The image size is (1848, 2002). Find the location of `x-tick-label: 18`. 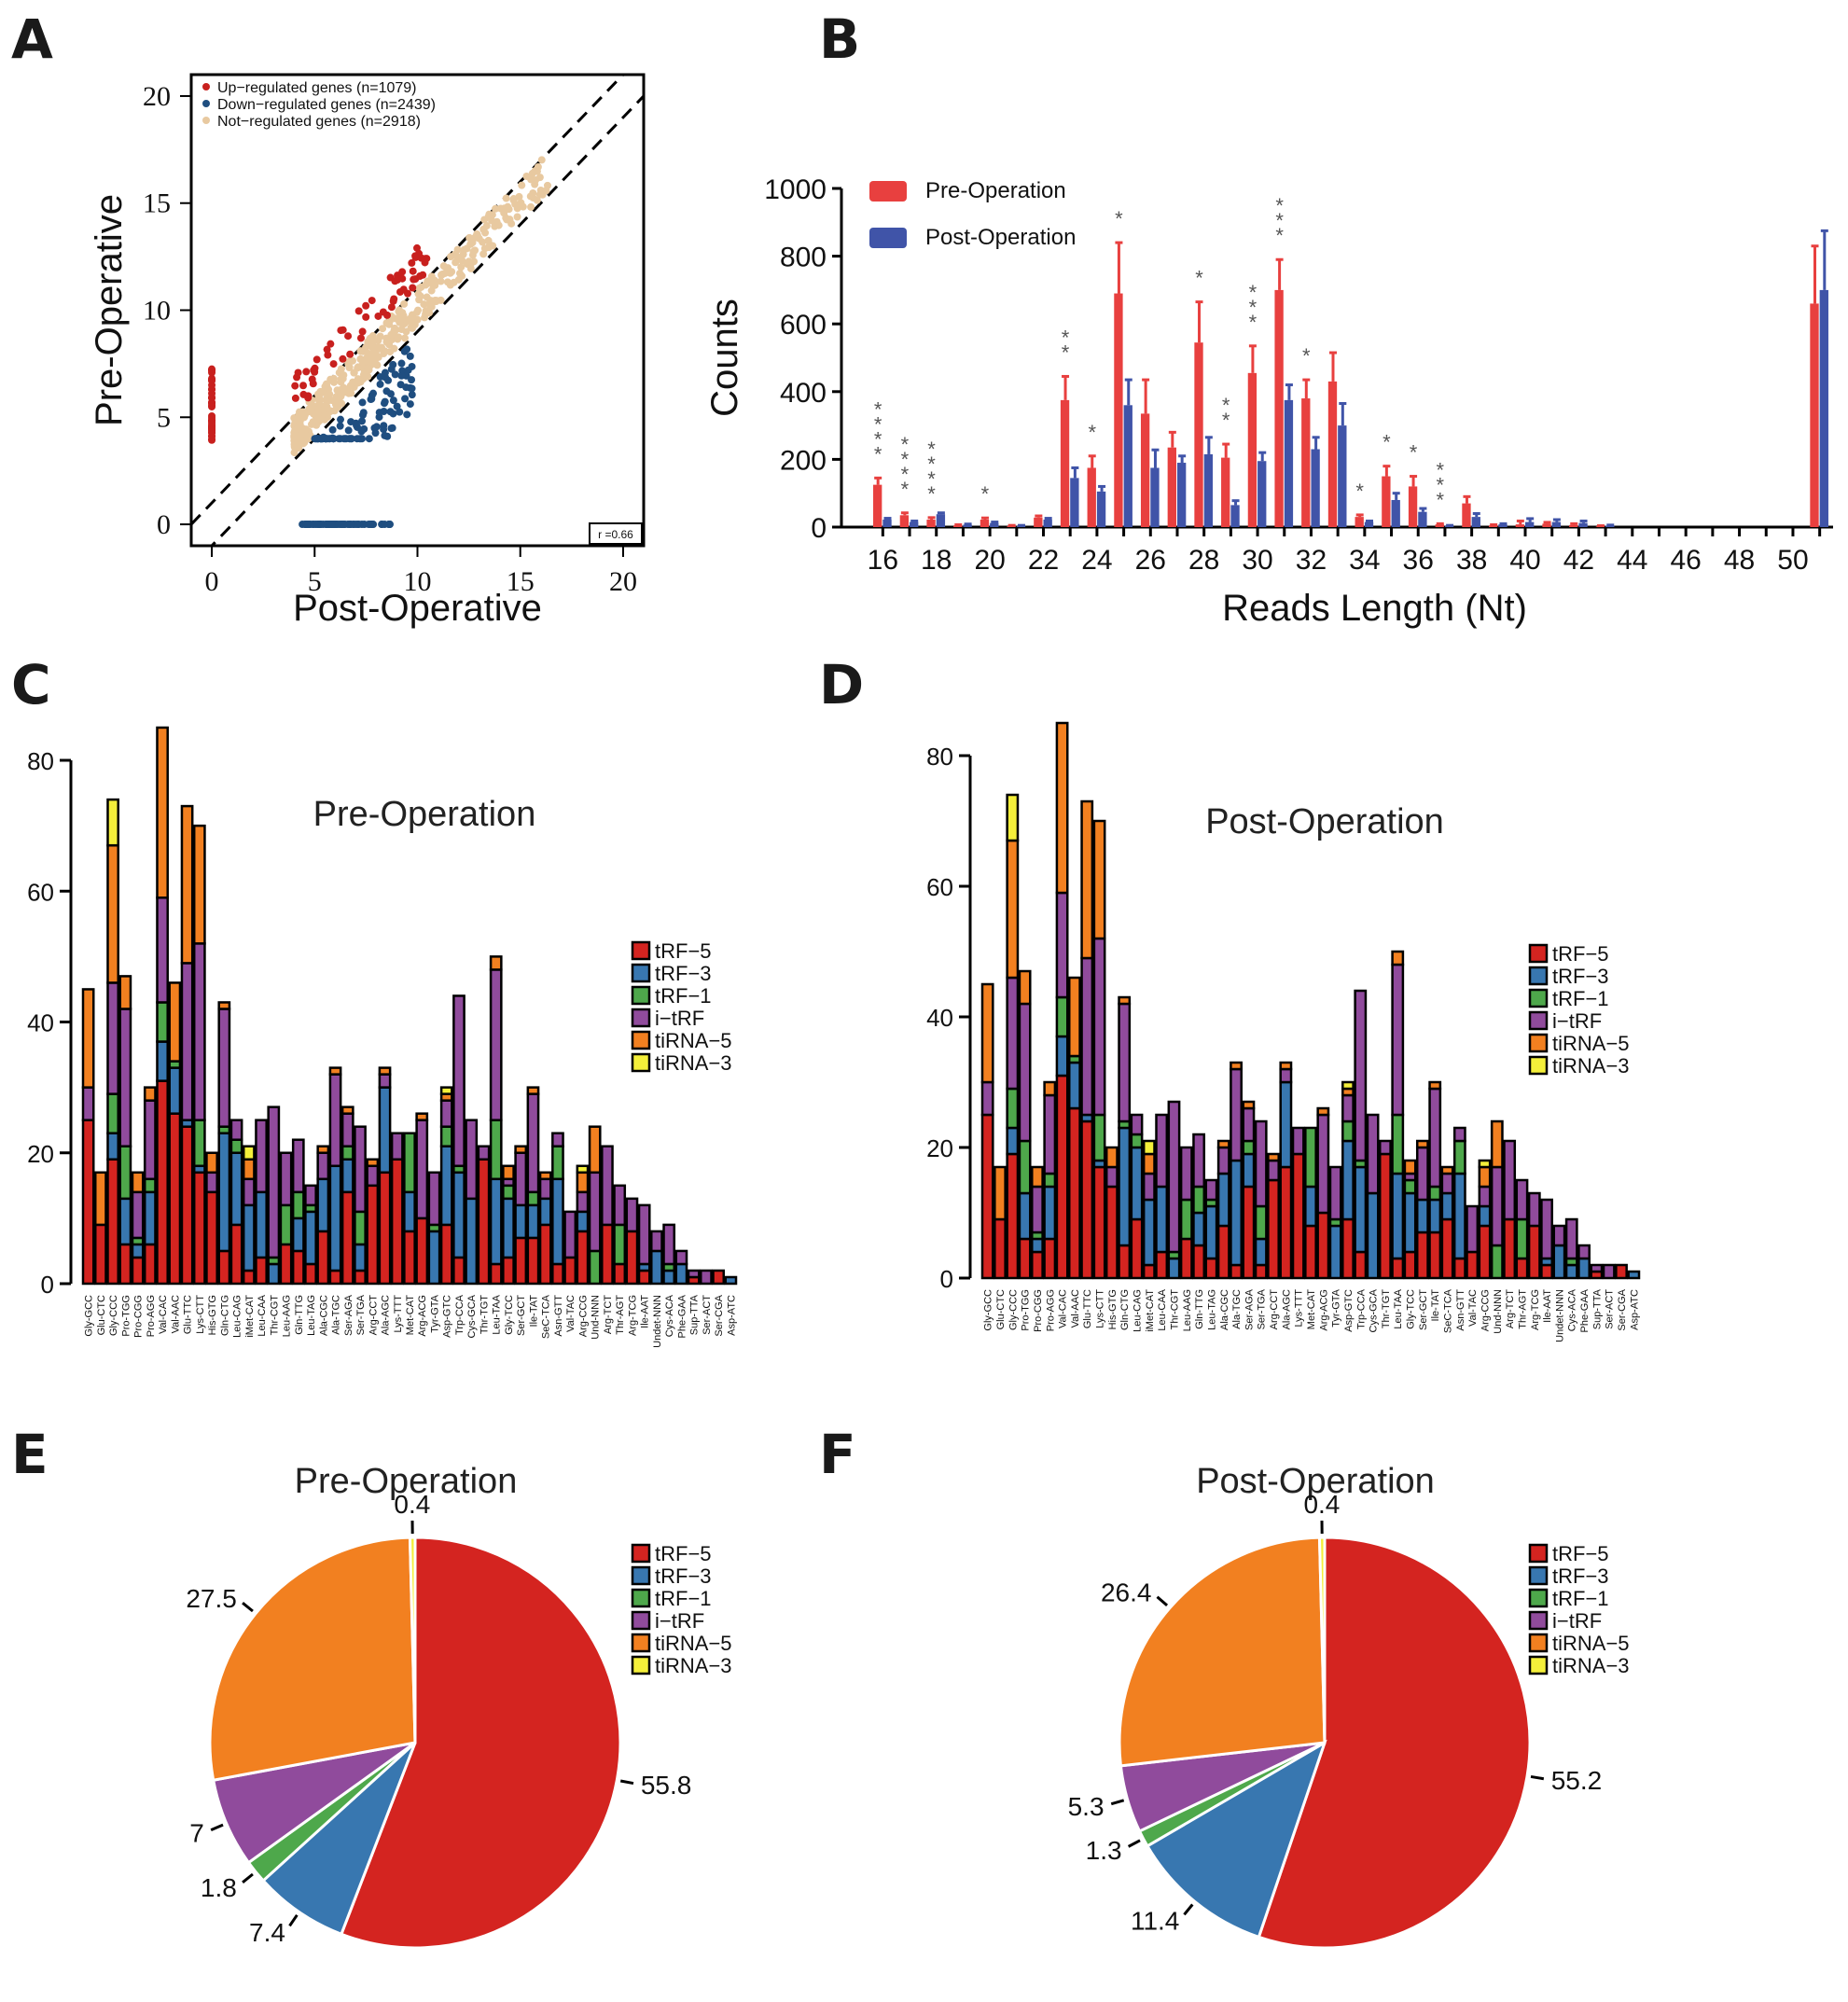

x-tick-label: 18 is located at coordinates (936, 560).